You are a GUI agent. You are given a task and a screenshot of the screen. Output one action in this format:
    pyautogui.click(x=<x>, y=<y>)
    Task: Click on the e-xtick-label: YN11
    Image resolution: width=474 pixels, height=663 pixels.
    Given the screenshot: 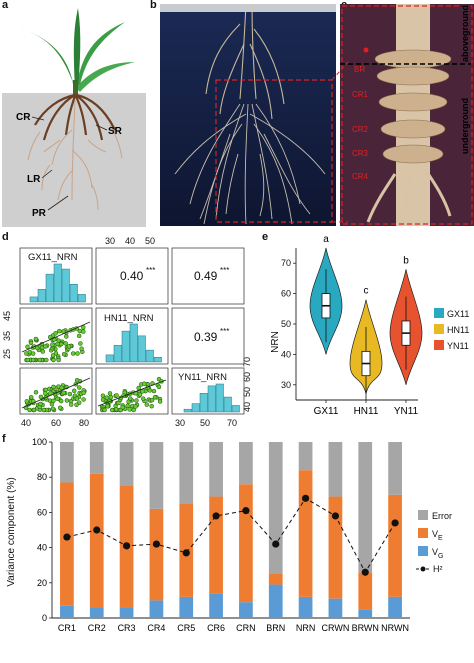 What is the action you would take?
    pyautogui.click(x=406, y=411)
    